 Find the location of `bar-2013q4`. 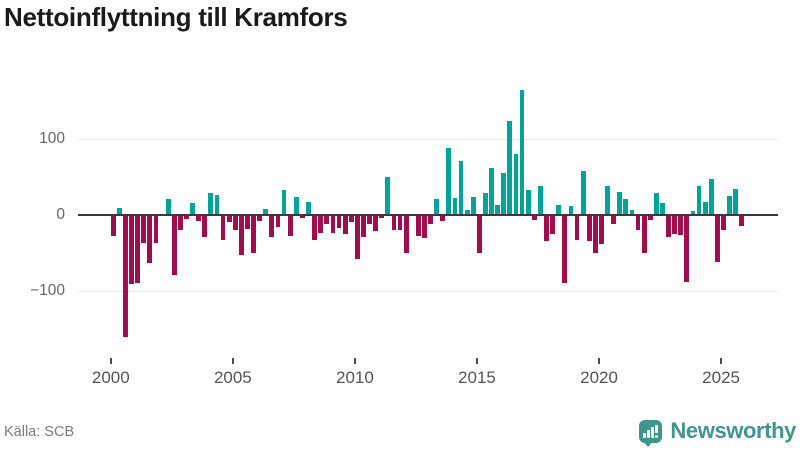

bar-2013q4 is located at coordinates (449, 181).